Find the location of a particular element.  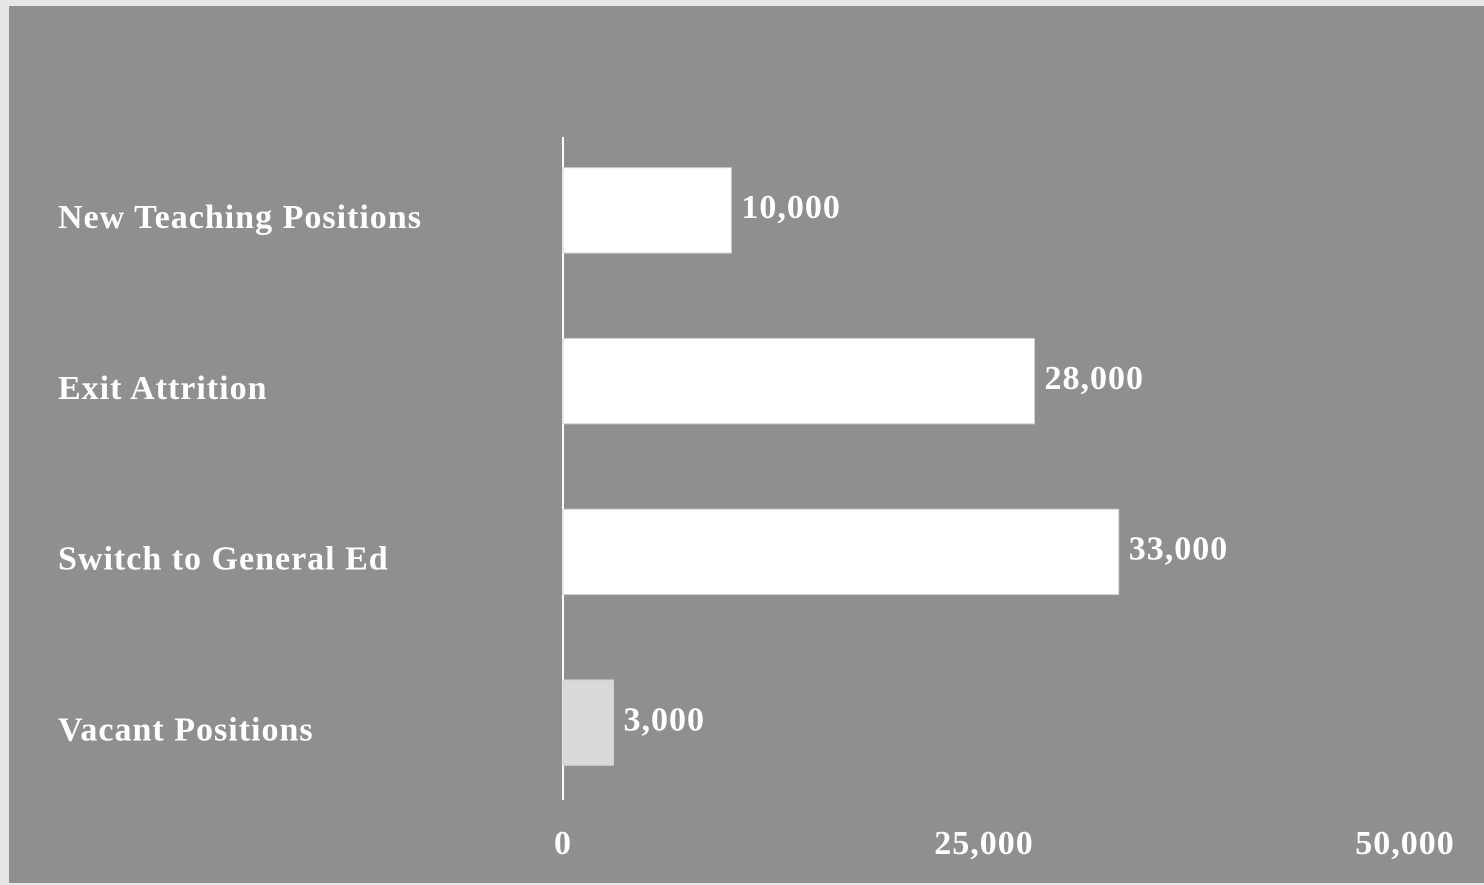

y-tick-label: Exit Attrition is located at coordinates (162, 388).